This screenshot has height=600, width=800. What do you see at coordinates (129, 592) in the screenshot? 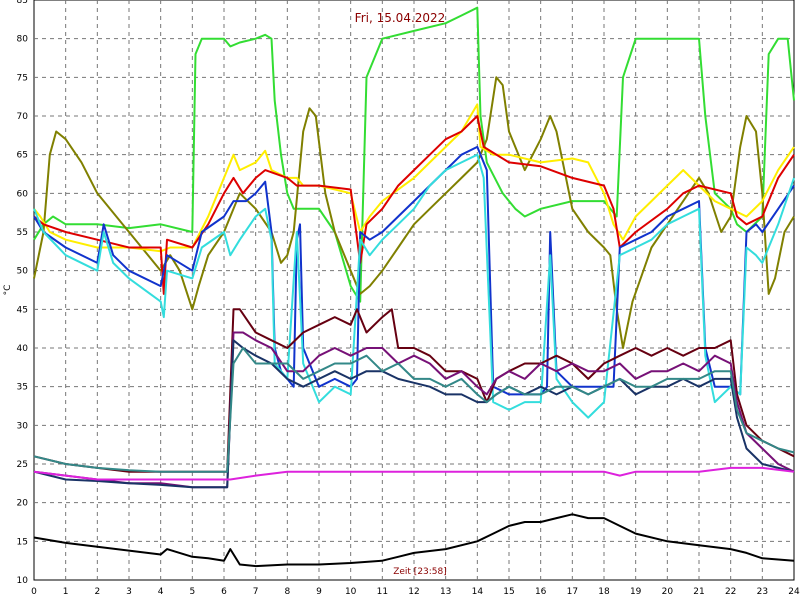
I see `x-tick-label: 3` at bounding box center [129, 592].